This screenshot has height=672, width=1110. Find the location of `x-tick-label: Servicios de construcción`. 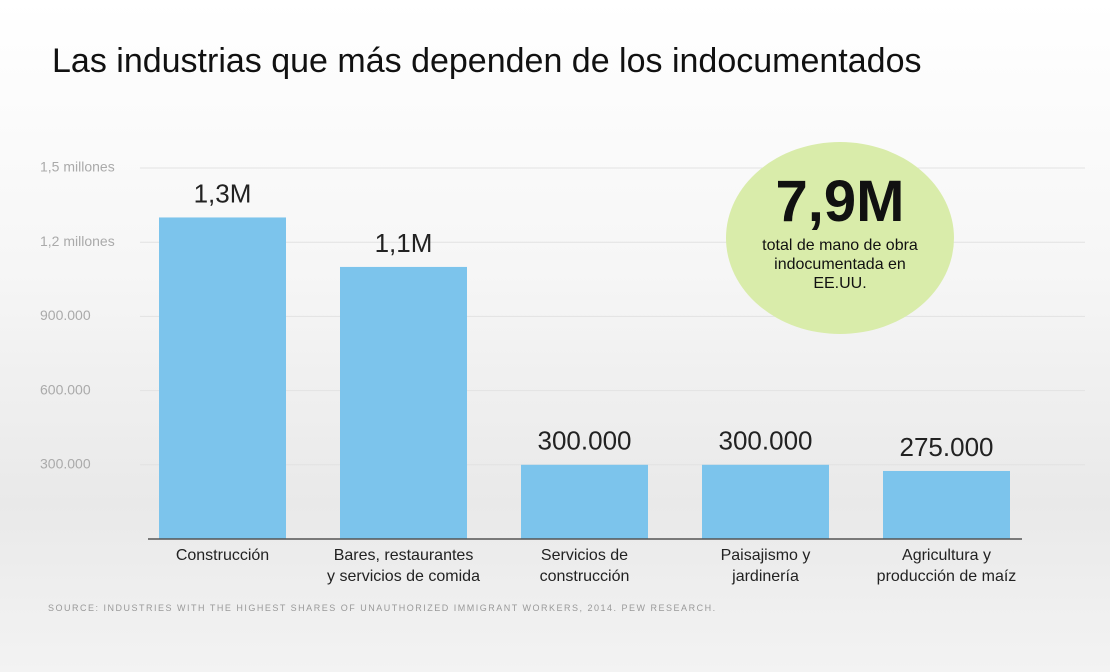

x-tick-label: Servicios de construcción is located at coordinates (584, 566).